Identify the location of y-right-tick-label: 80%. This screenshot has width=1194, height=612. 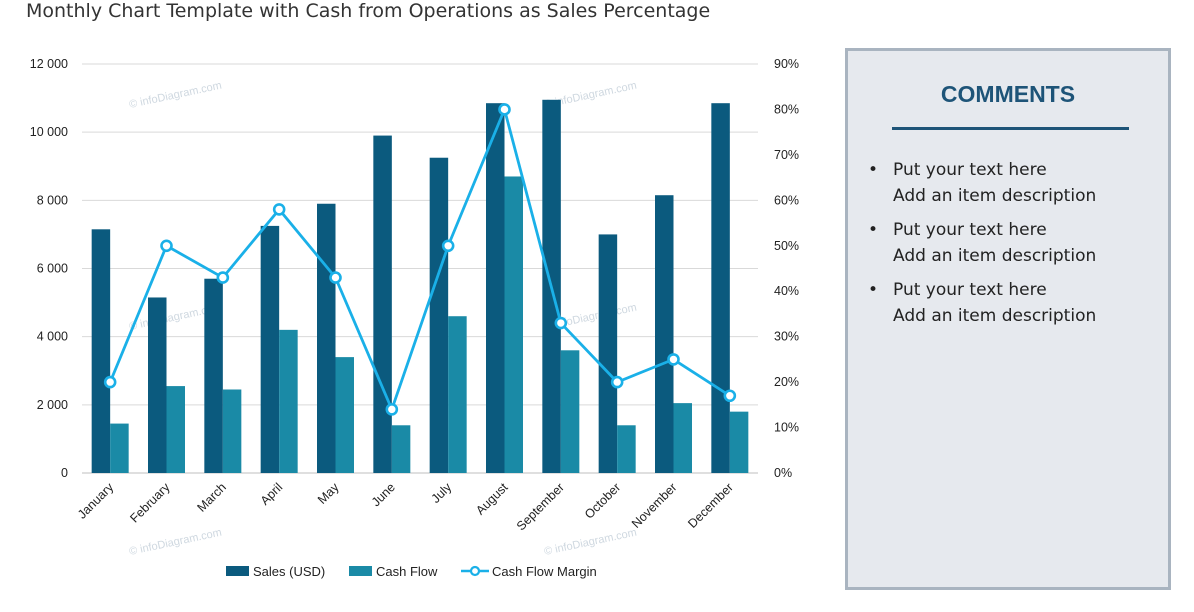
(786, 109).